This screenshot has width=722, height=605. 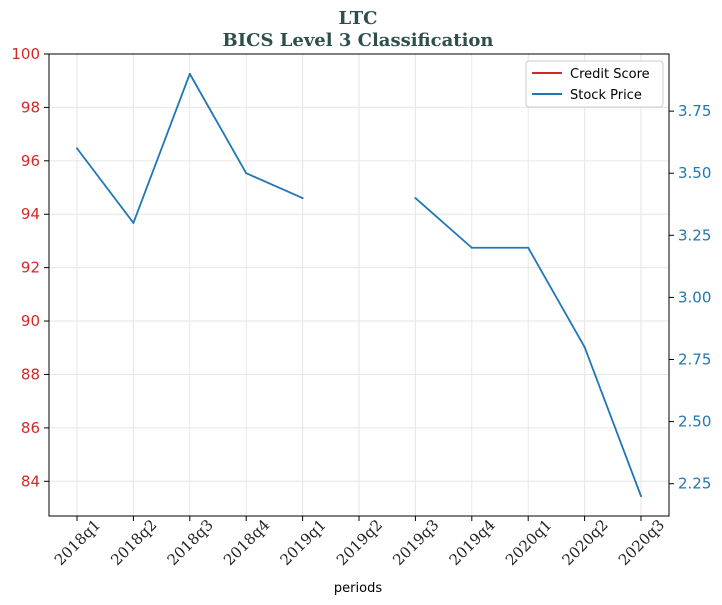 I want to click on right-tick-label: 2.25, so click(x=694, y=484).